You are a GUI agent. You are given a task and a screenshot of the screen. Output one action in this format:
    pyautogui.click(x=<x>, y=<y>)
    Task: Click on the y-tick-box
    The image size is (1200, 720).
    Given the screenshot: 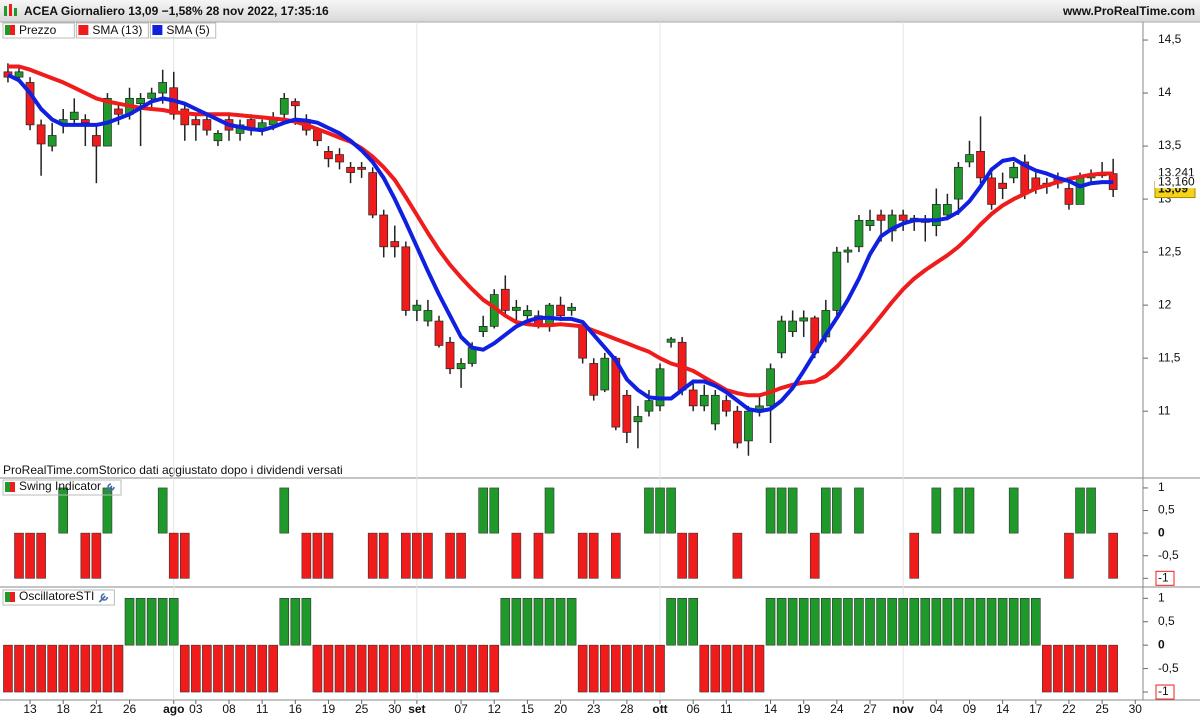 What is the action you would take?
    pyautogui.click(x=1165, y=578)
    